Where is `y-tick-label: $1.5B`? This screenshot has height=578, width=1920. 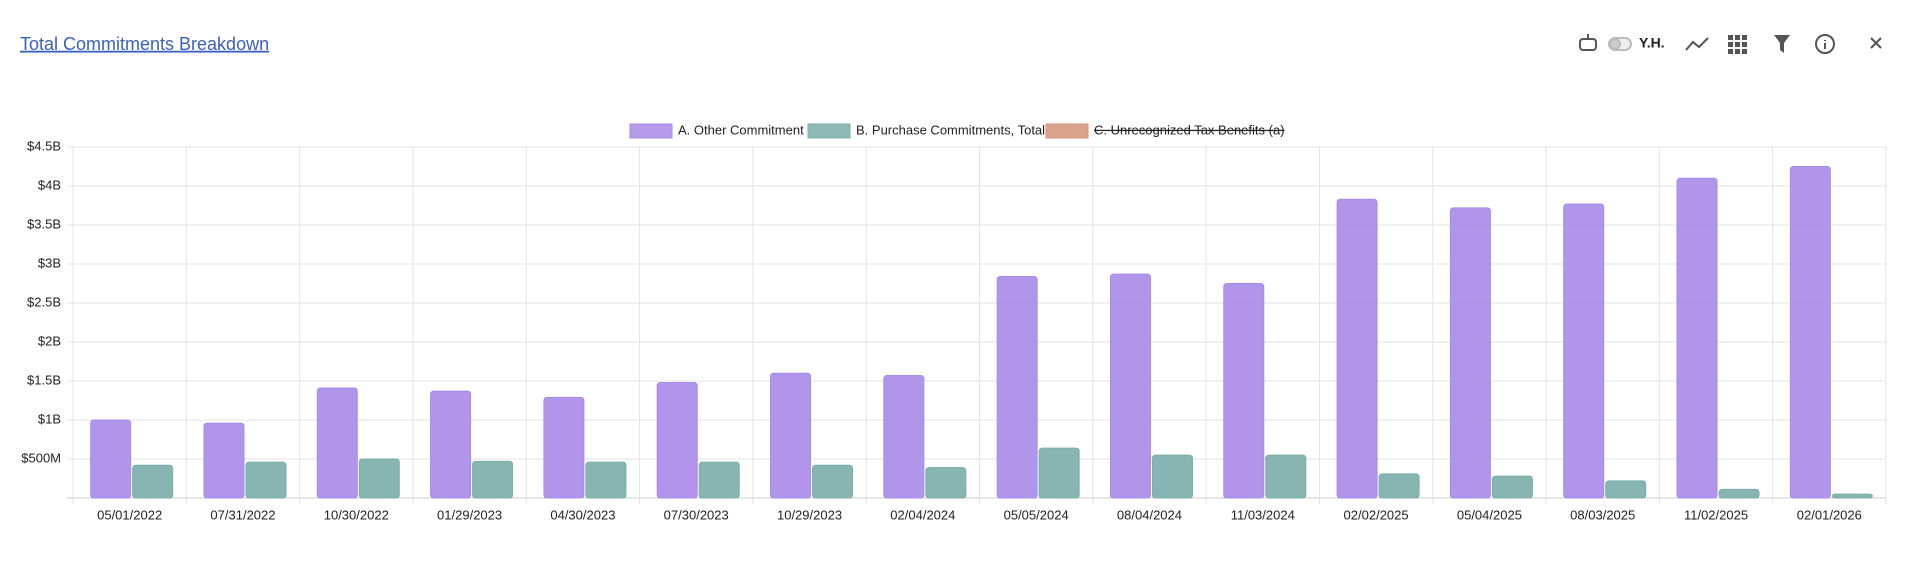 y-tick-label: $1.5B is located at coordinates (44, 379).